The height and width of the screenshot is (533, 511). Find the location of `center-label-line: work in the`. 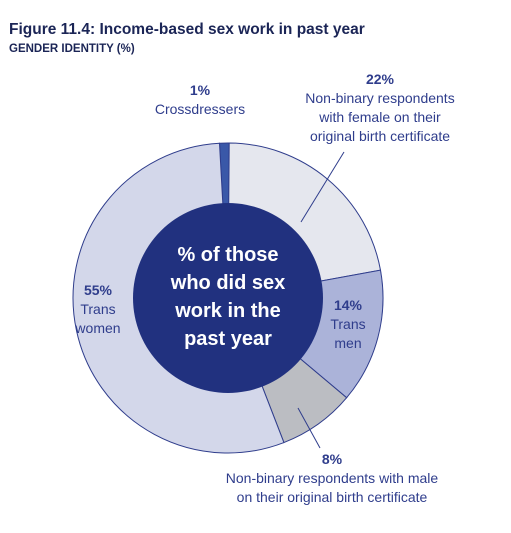

center-label-line: work in the is located at coordinates (228, 311).